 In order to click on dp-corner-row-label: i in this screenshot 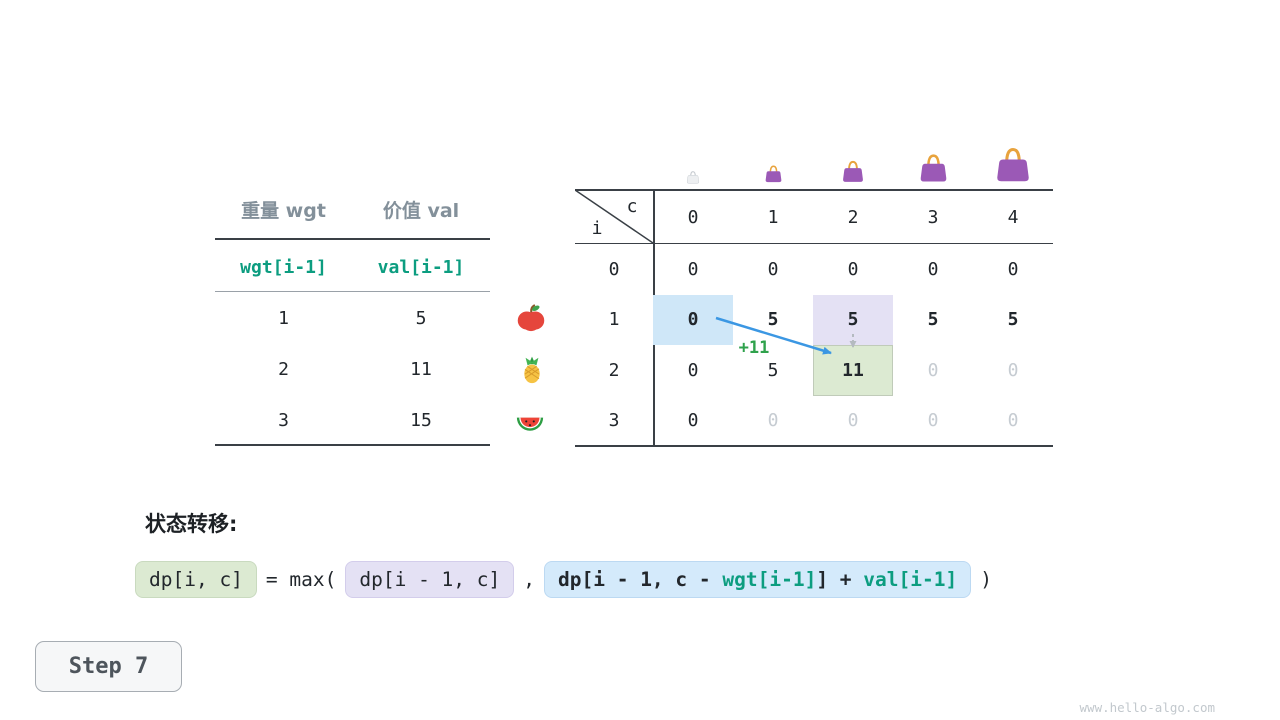, I will do `click(597, 228)`.